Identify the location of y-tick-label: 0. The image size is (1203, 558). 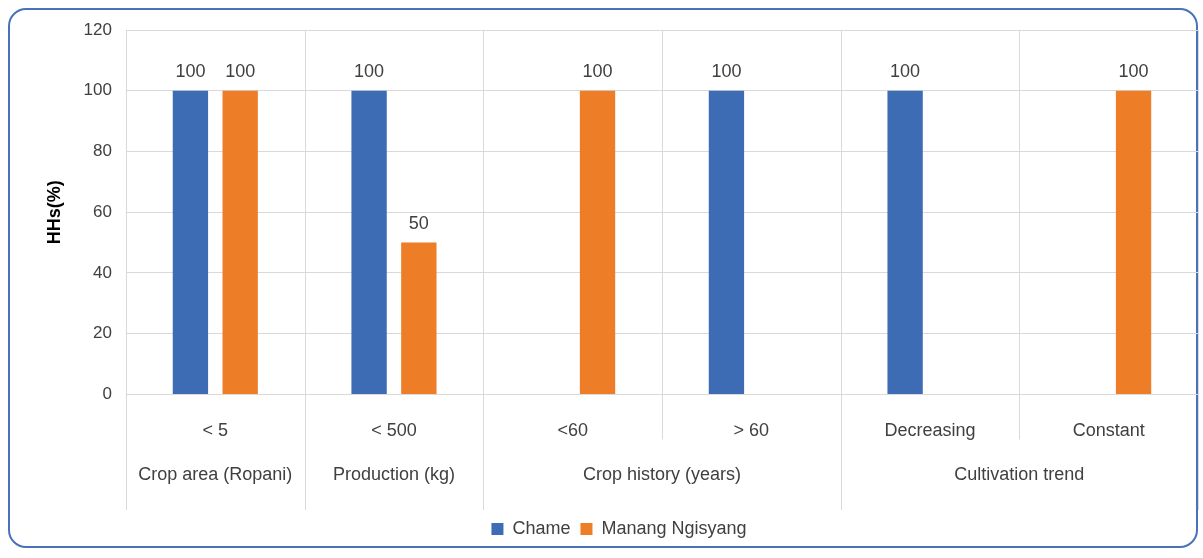
(107, 394).